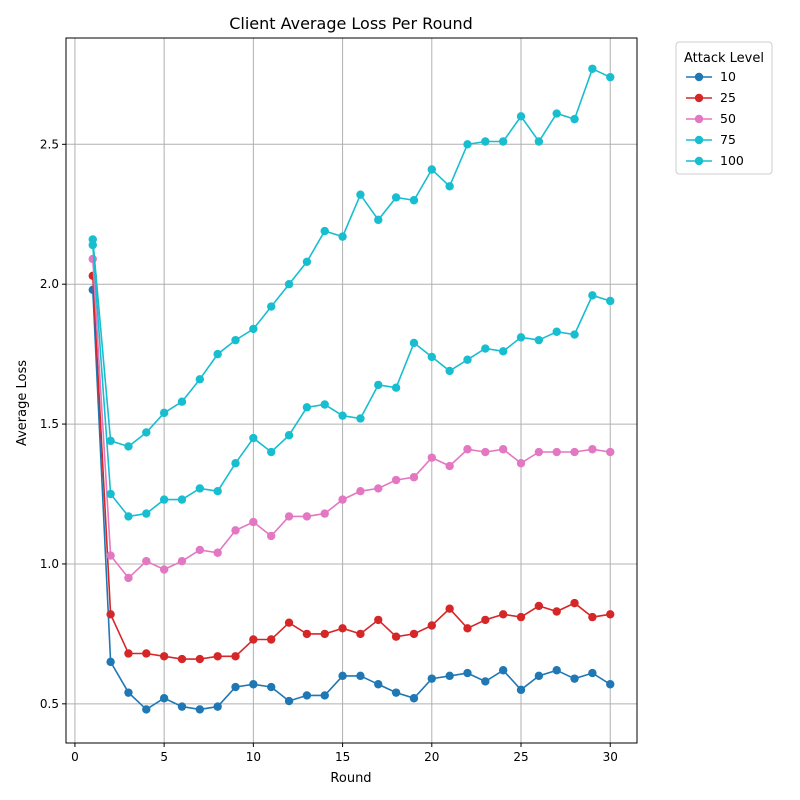 The width and height of the screenshot is (800, 800). I want to click on legend-title: Attack Level, so click(724, 58).